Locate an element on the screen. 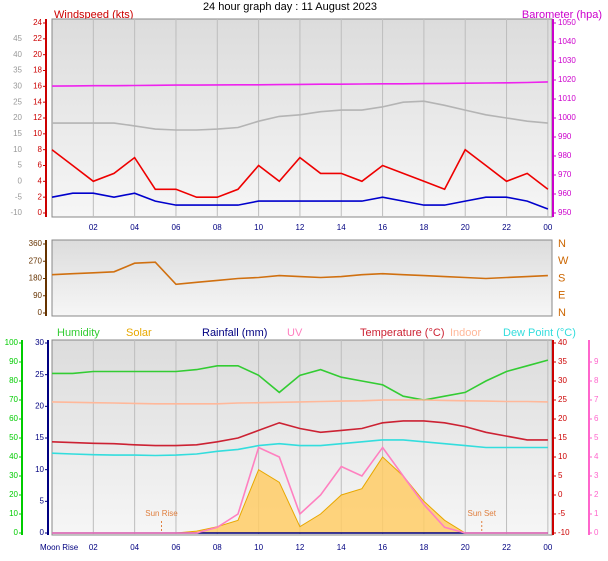 This screenshot has height=561, width=608. x-tick-label: 10 is located at coordinates (258, 547).